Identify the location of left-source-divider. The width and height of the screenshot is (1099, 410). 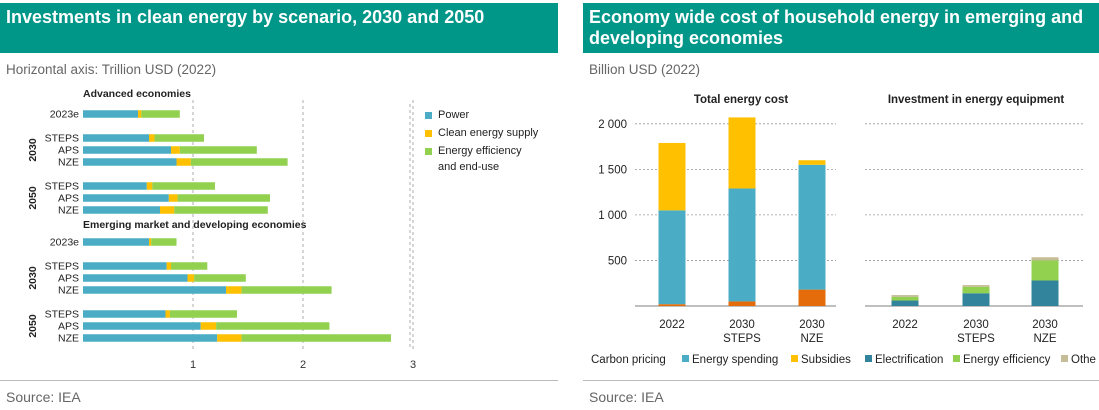
(279, 380).